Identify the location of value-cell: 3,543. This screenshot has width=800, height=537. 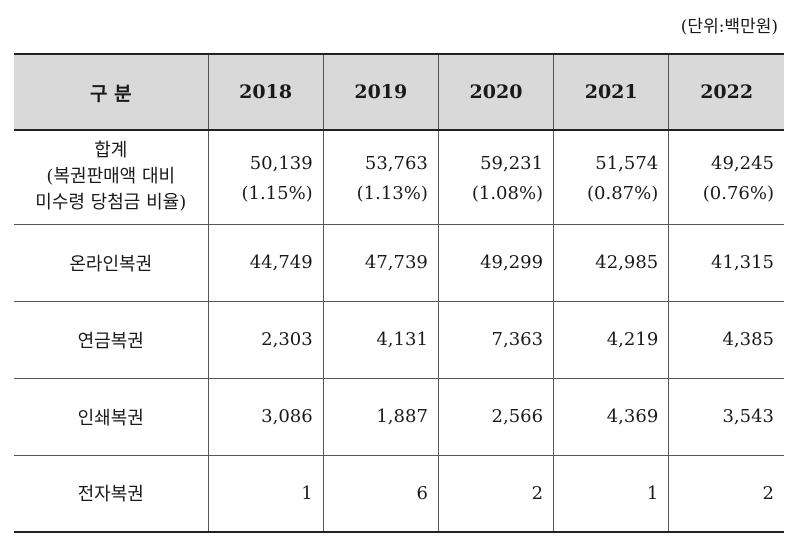
(726, 417).